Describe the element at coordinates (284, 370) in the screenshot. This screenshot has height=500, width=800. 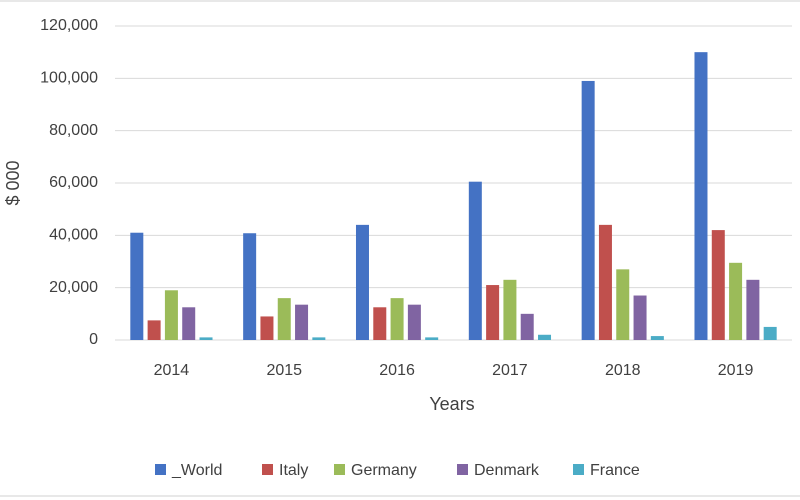
I see `x-tick-label: 2015` at that location.